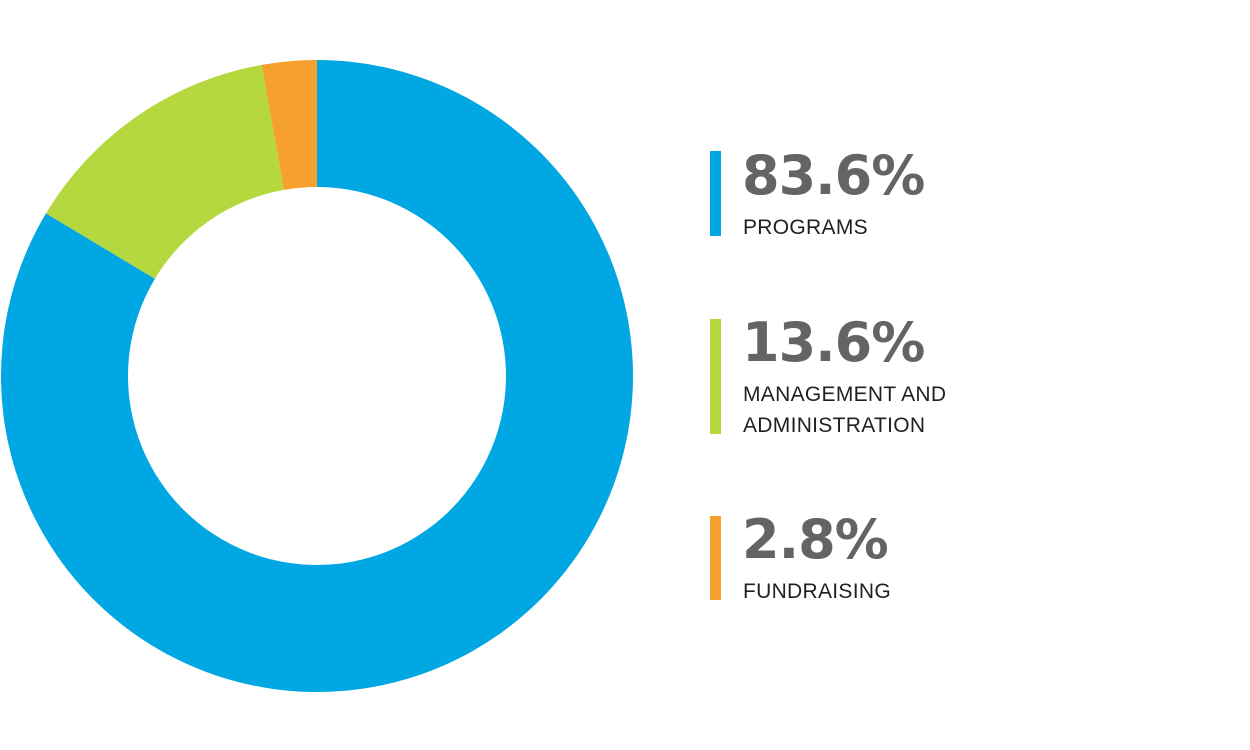  What do you see at coordinates (289, 125) in the screenshot?
I see `donut-slice-fundraising` at bounding box center [289, 125].